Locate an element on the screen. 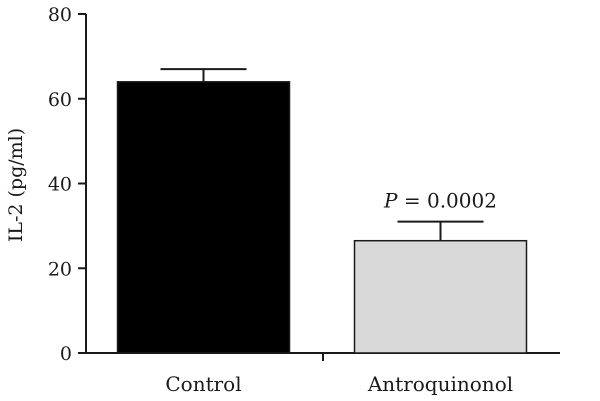  p-value-text: = 0.0002 is located at coordinates (447, 201).